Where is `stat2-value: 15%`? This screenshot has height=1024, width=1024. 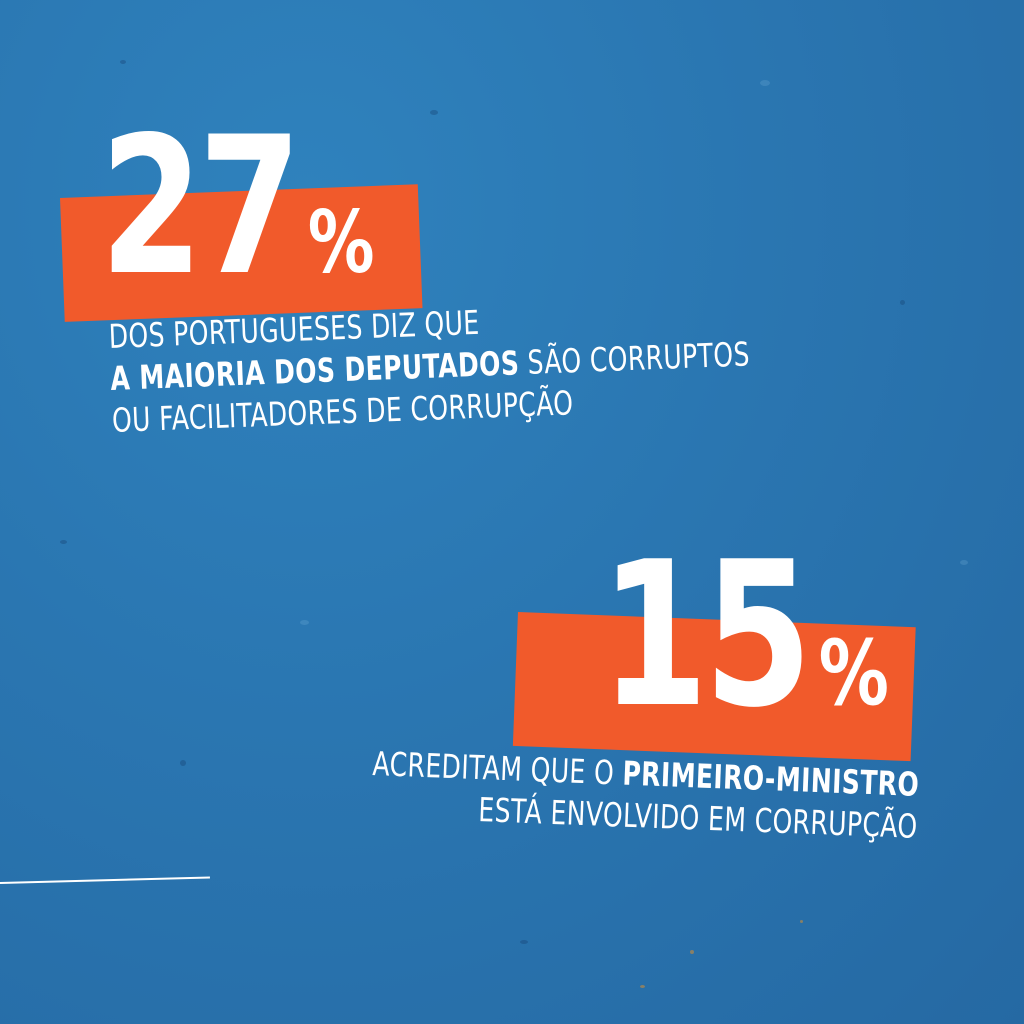
stat2-value: 15% is located at coordinates (744, 636).